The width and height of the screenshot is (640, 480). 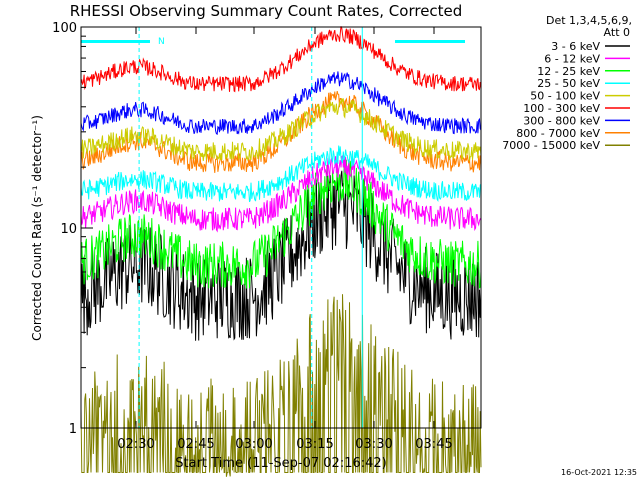 What do you see at coordinates (572, 58) in the screenshot?
I see `legend-label-1: 6 - 12 keV` at bounding box center [572, 58].